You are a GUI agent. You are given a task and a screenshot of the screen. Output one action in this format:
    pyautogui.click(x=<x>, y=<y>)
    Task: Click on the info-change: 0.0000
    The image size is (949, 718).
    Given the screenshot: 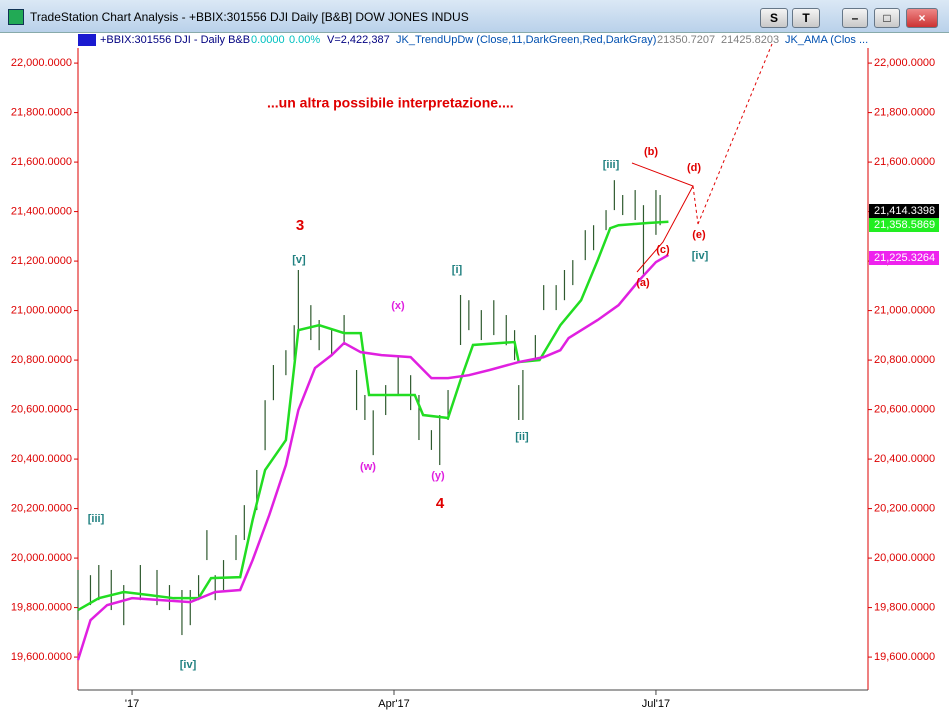 What is the action you would take?
    pyautogui.click(x=268, y=40)
    